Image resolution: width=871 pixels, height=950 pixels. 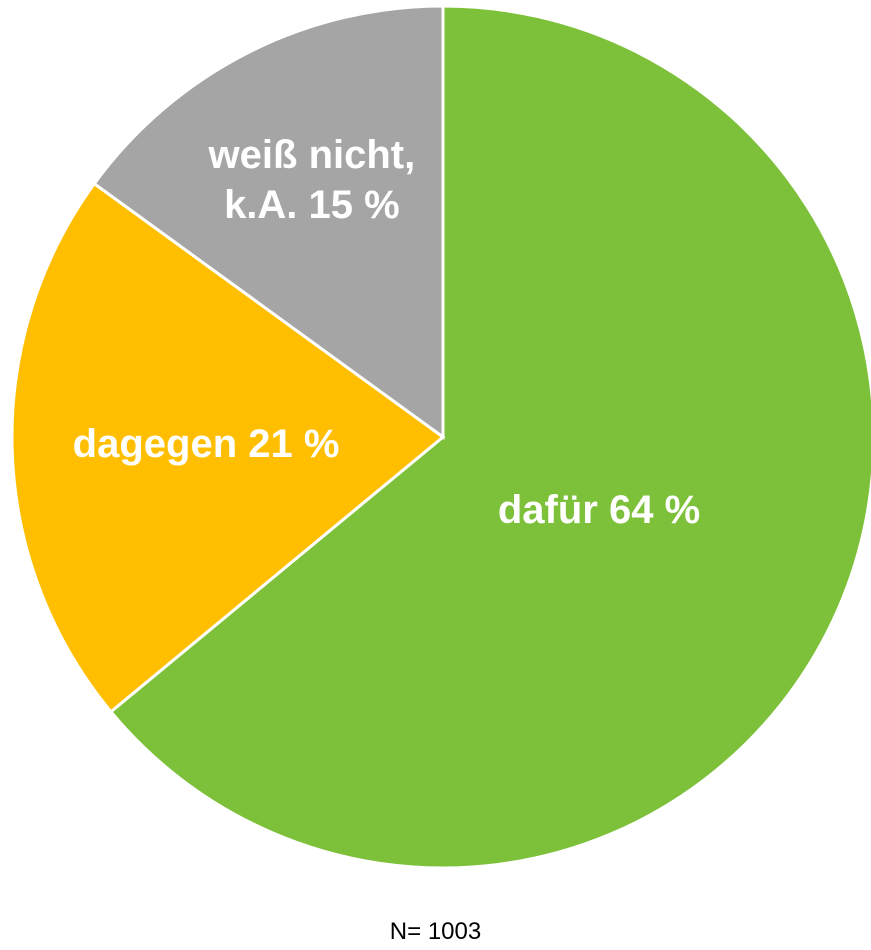 What do you see at coordinates (599, 510) in the screenshot?
I see `slice-label: dafür 64 %` at bounding box center [599, 510].